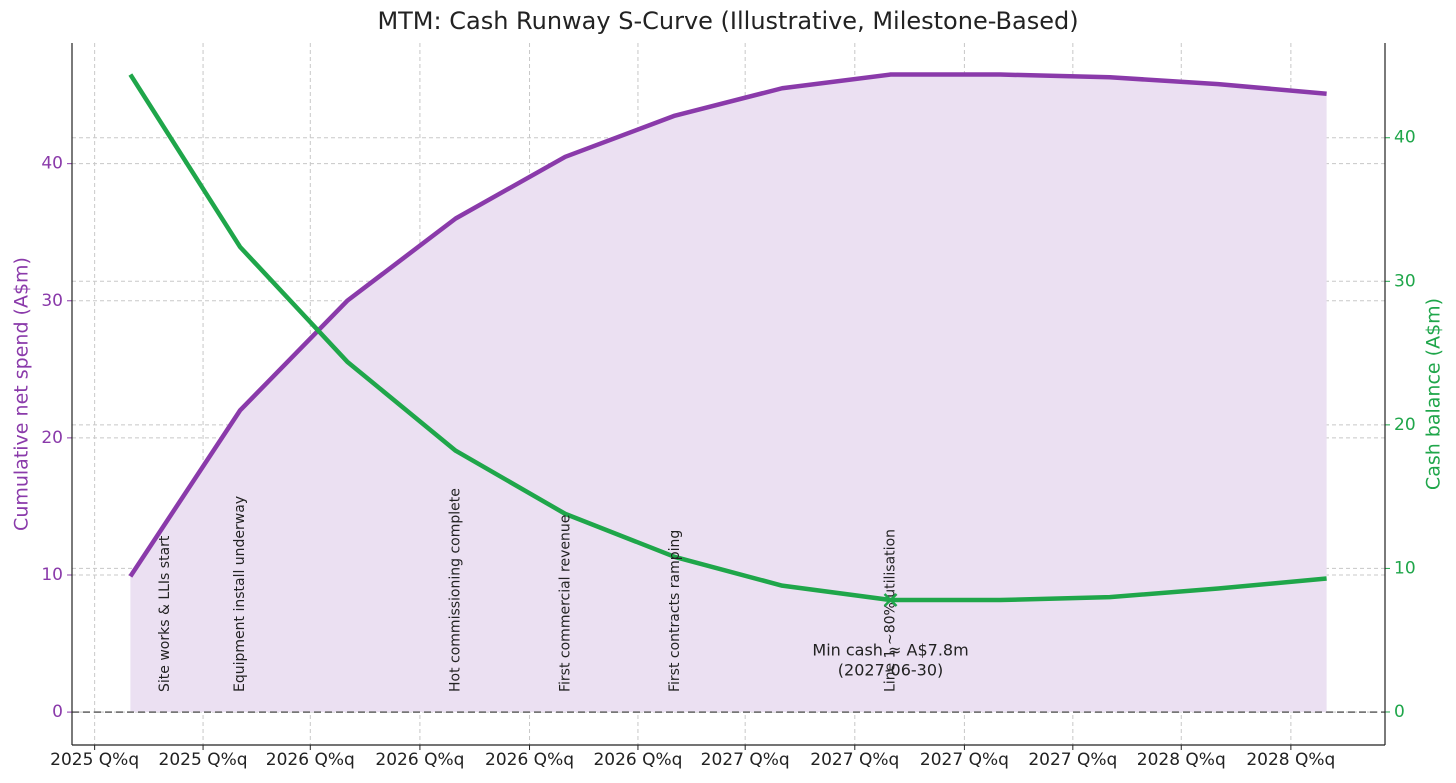 This screenshot has height=783, width=1456. I want to click on y2-tick-label: 40, so click(1405, 138).